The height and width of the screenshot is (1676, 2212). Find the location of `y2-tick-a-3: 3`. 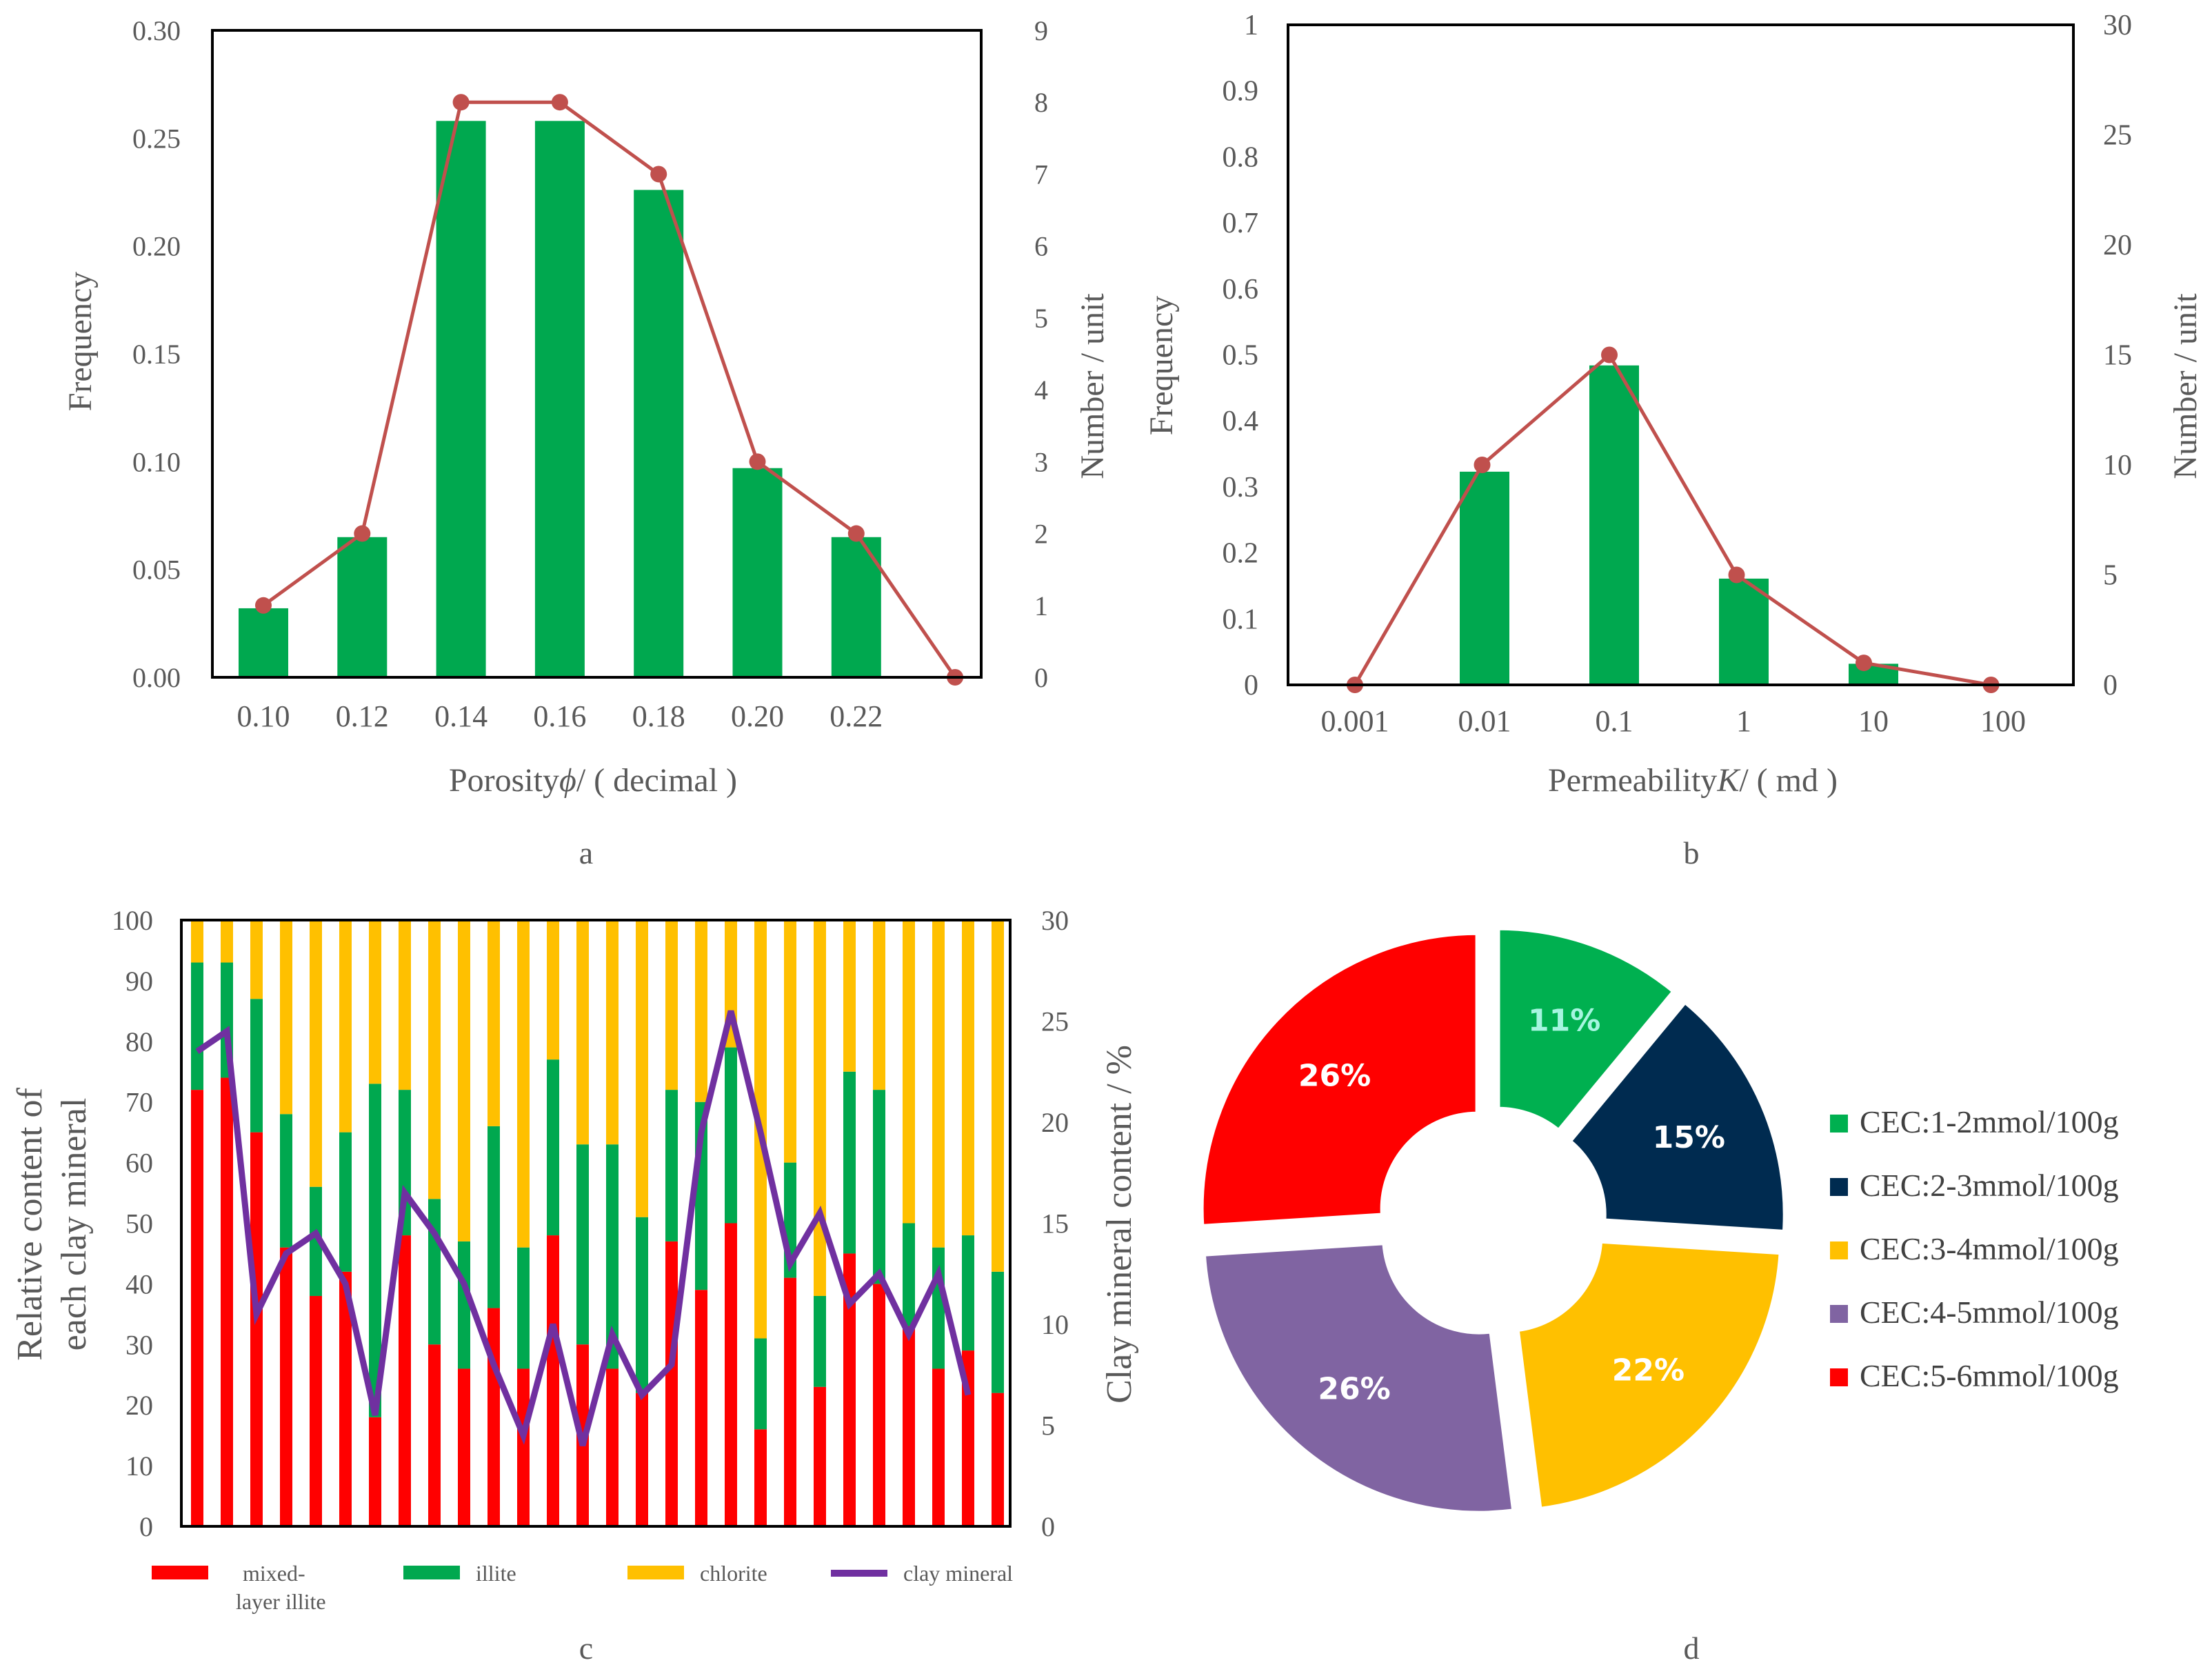

y2-tick-a-3: 3 is located at coordinates (1041, 461).